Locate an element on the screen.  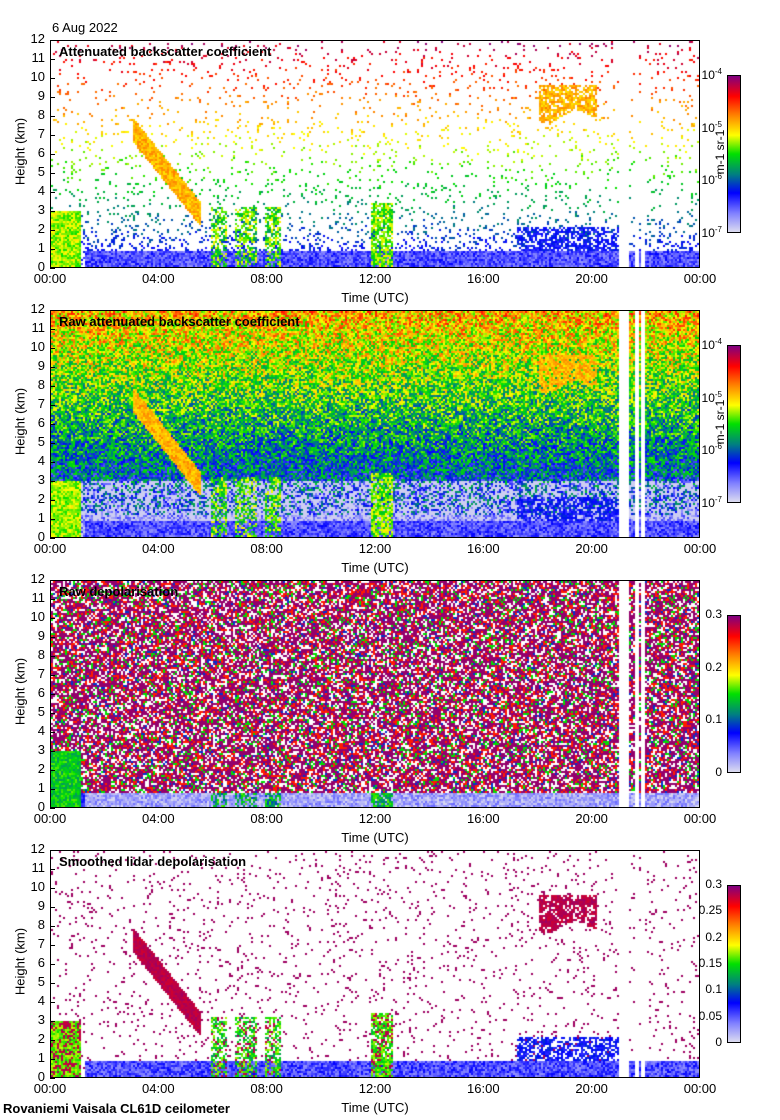
colorbar-tick-label: 0.1 is located at coordinates (713, 719).